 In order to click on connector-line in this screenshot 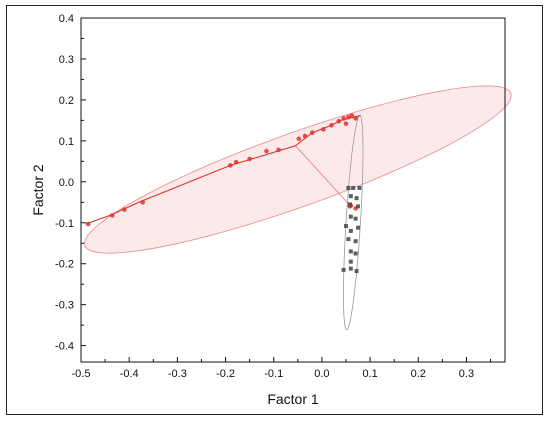, I will do `click(323, 176)`.